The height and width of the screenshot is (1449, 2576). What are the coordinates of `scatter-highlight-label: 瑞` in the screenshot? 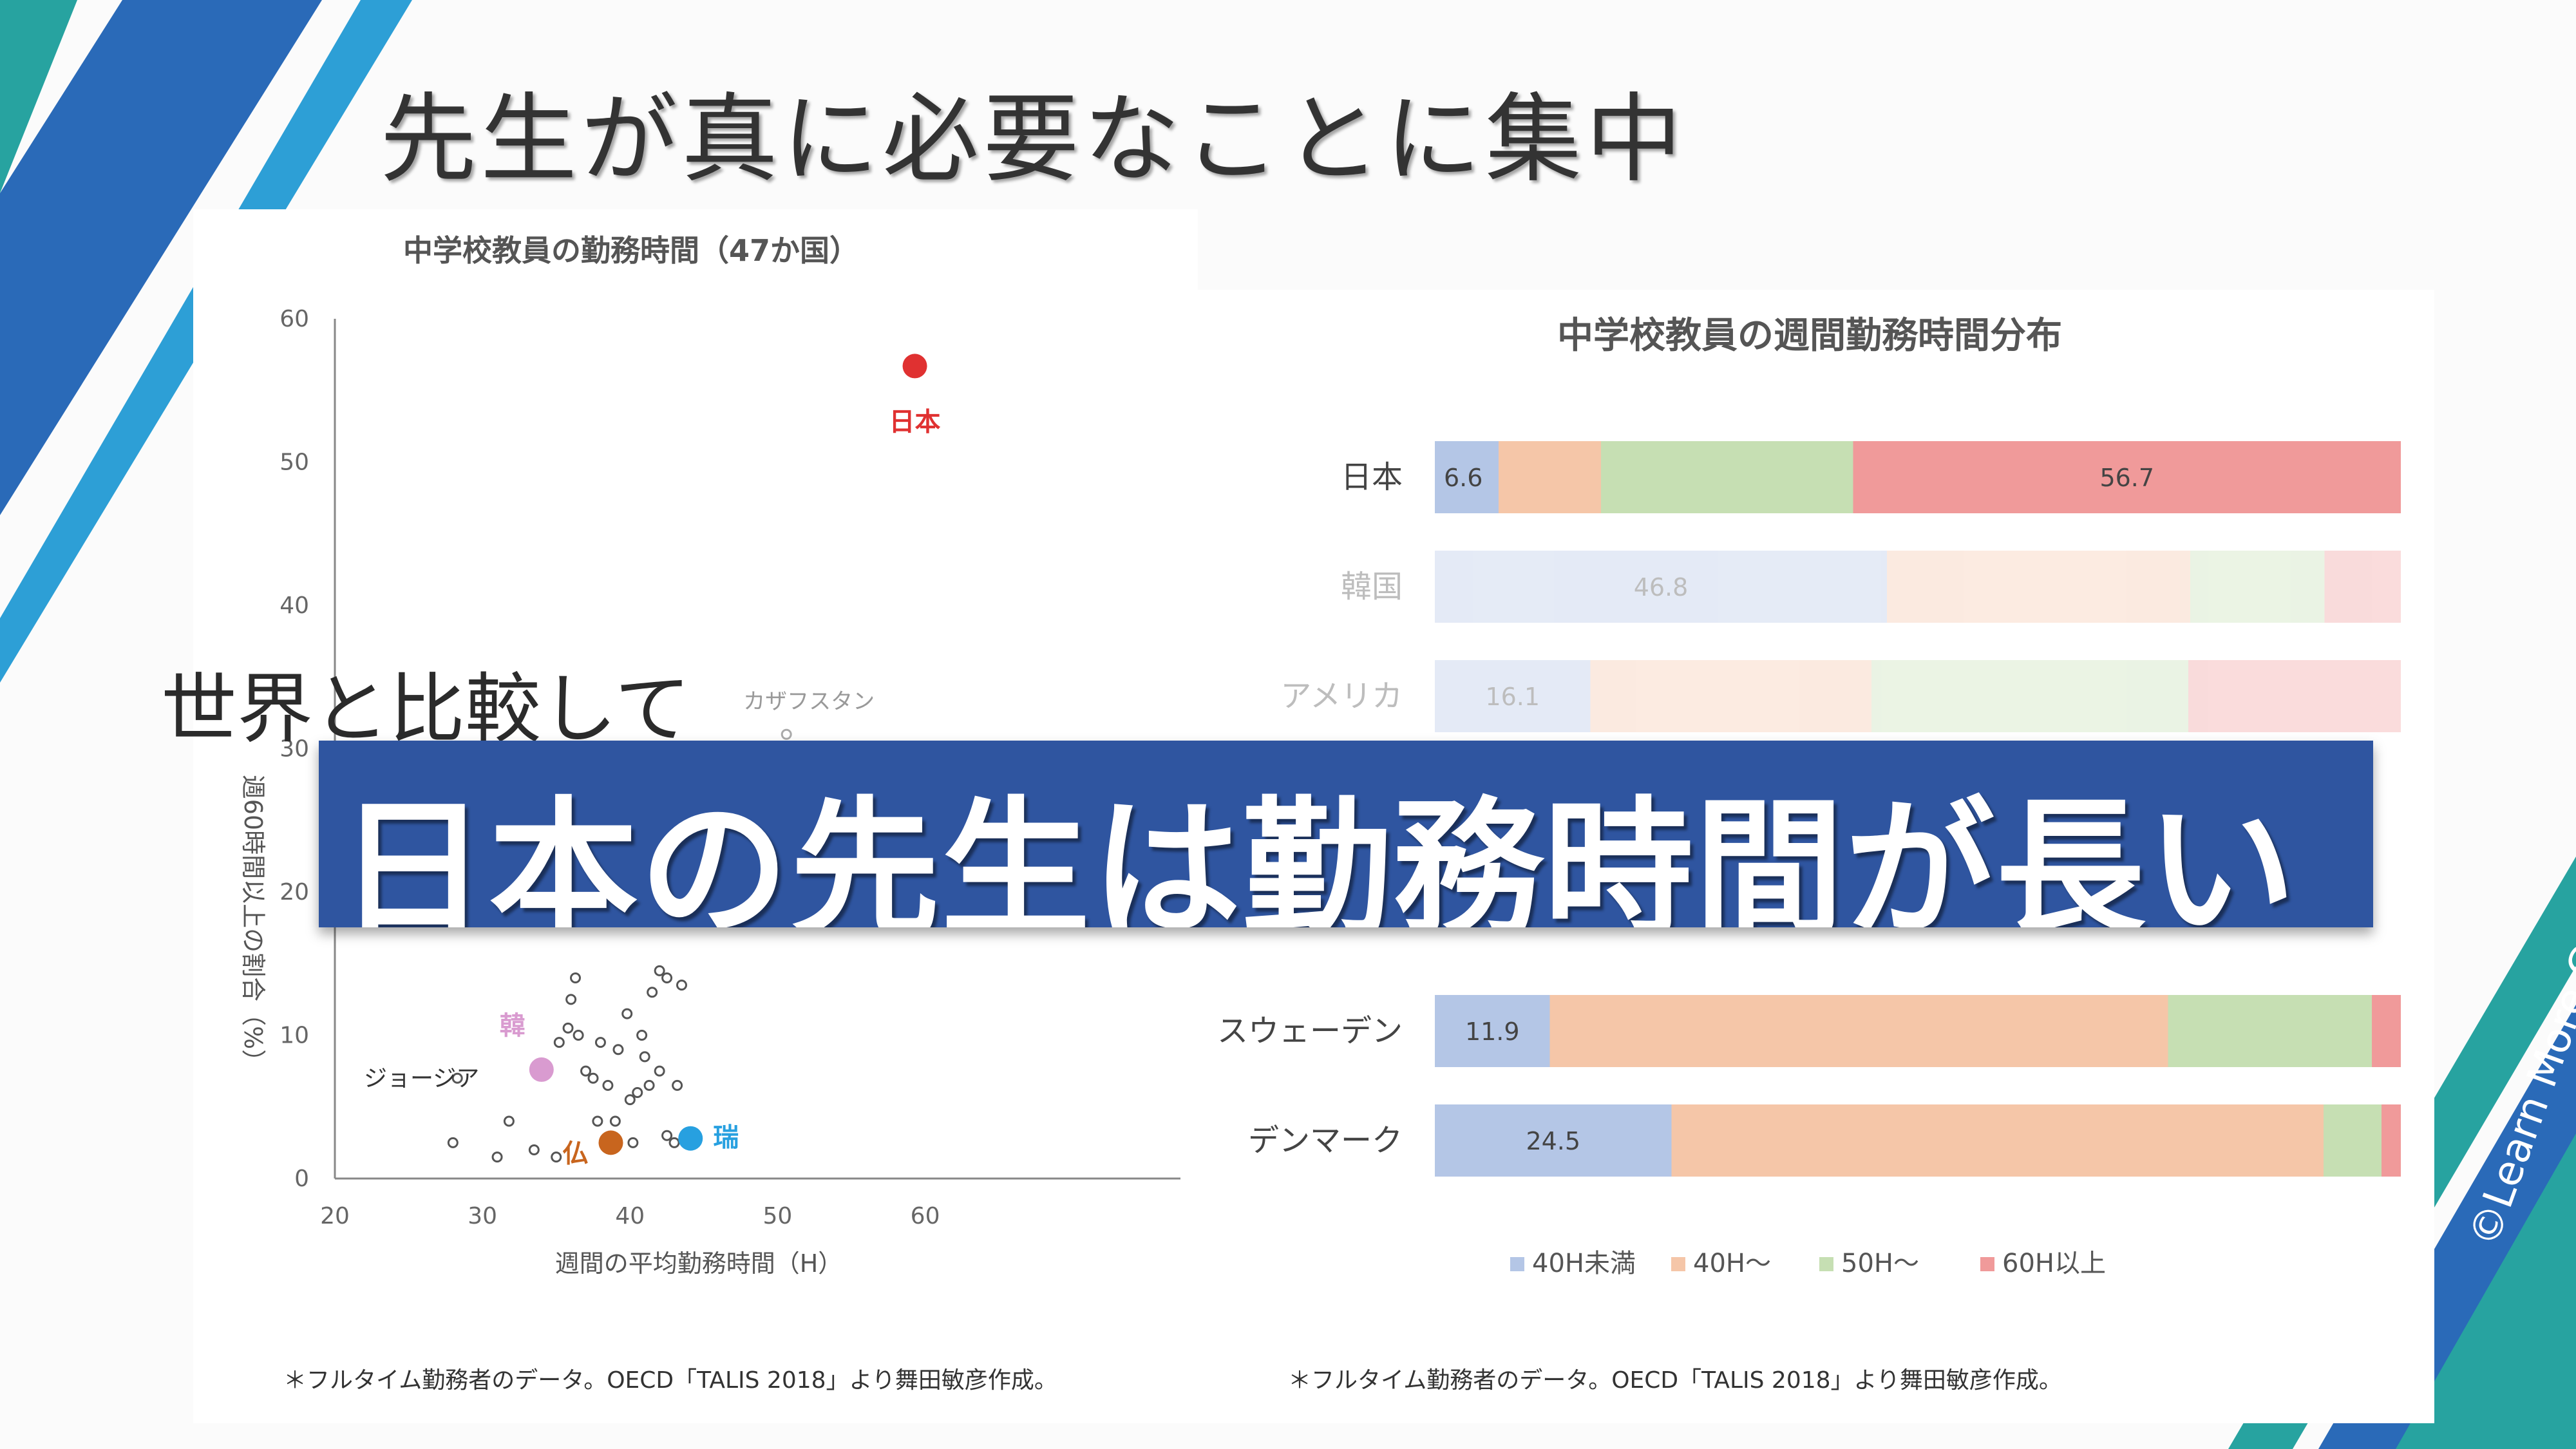 It's located at (726, 1138).